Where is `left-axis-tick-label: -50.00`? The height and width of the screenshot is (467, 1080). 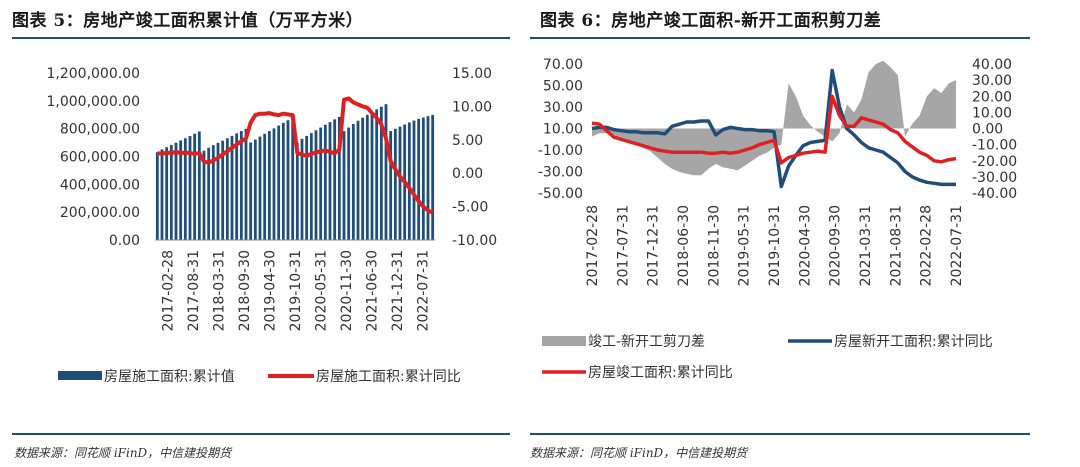 left-axis-tick-label: -50.00 is located at coordinates (560, 194).